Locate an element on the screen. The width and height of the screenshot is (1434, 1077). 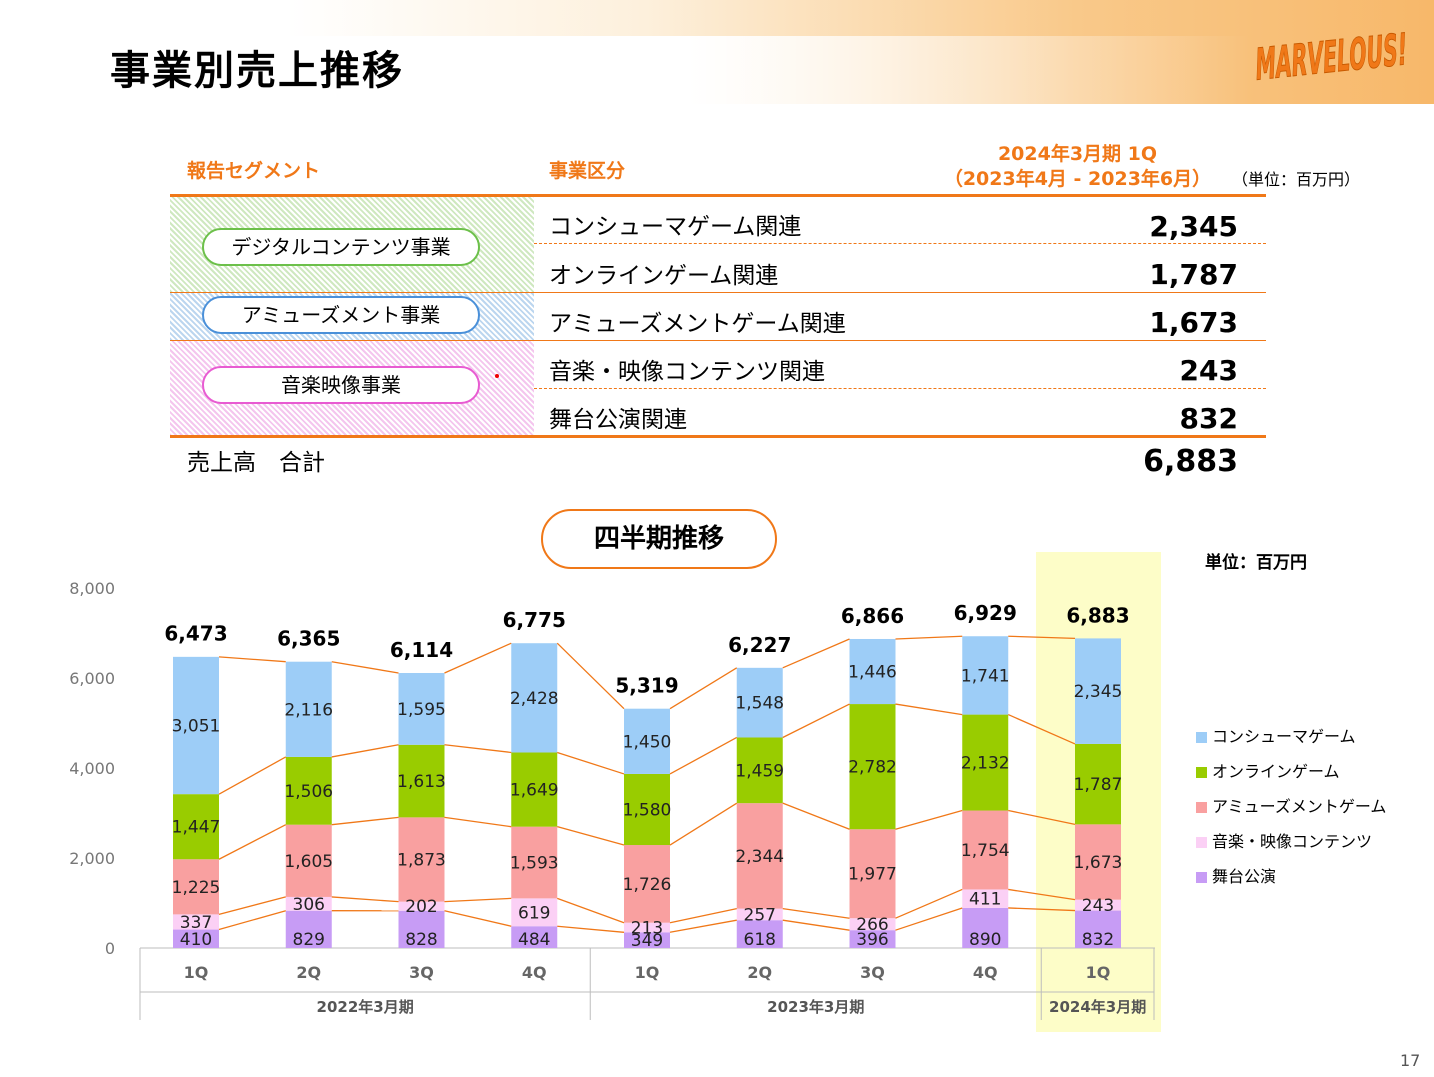
bar-data-label: 1,225 is located at coordinates (196, 888).